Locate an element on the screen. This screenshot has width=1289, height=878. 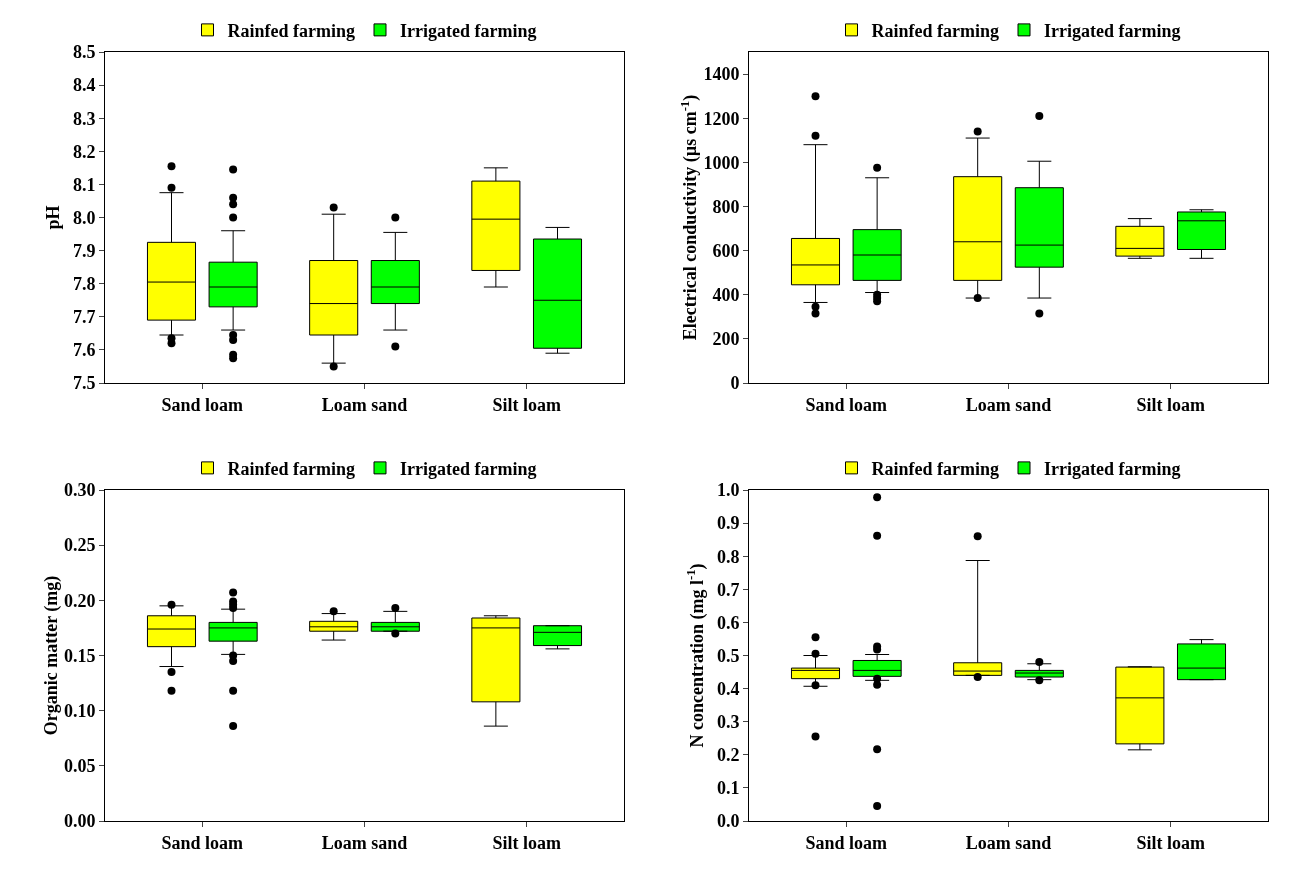
y-tick-label: 1400 is located at coordinates (721, 74).